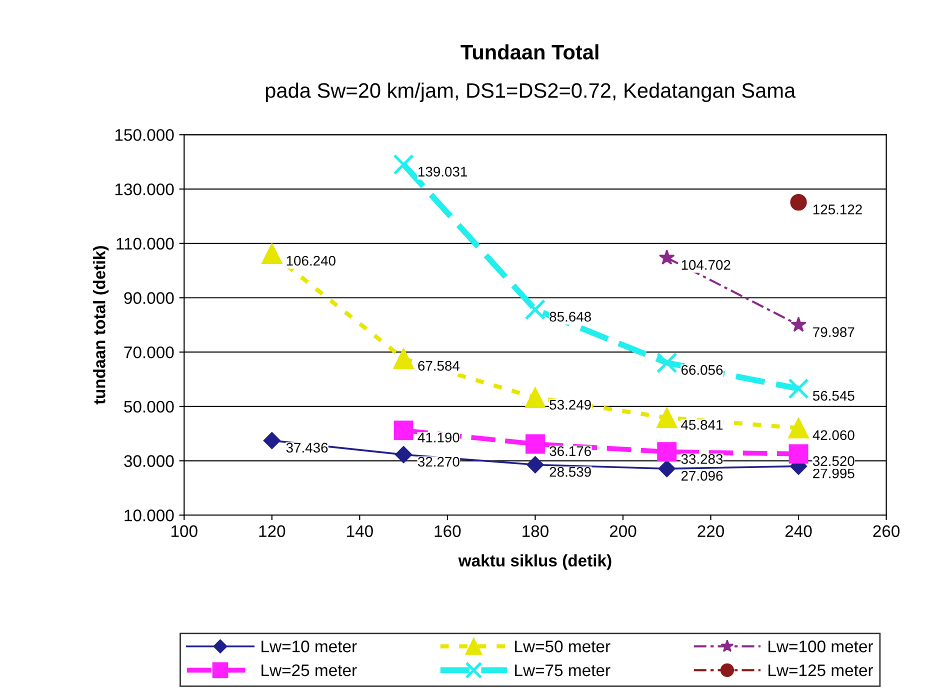 The image size is (930, 698). What do you see at coordinates (144, 135) in the screenshot?
I see `y-tick-label: 150.000` at bounding box center [144, 135].